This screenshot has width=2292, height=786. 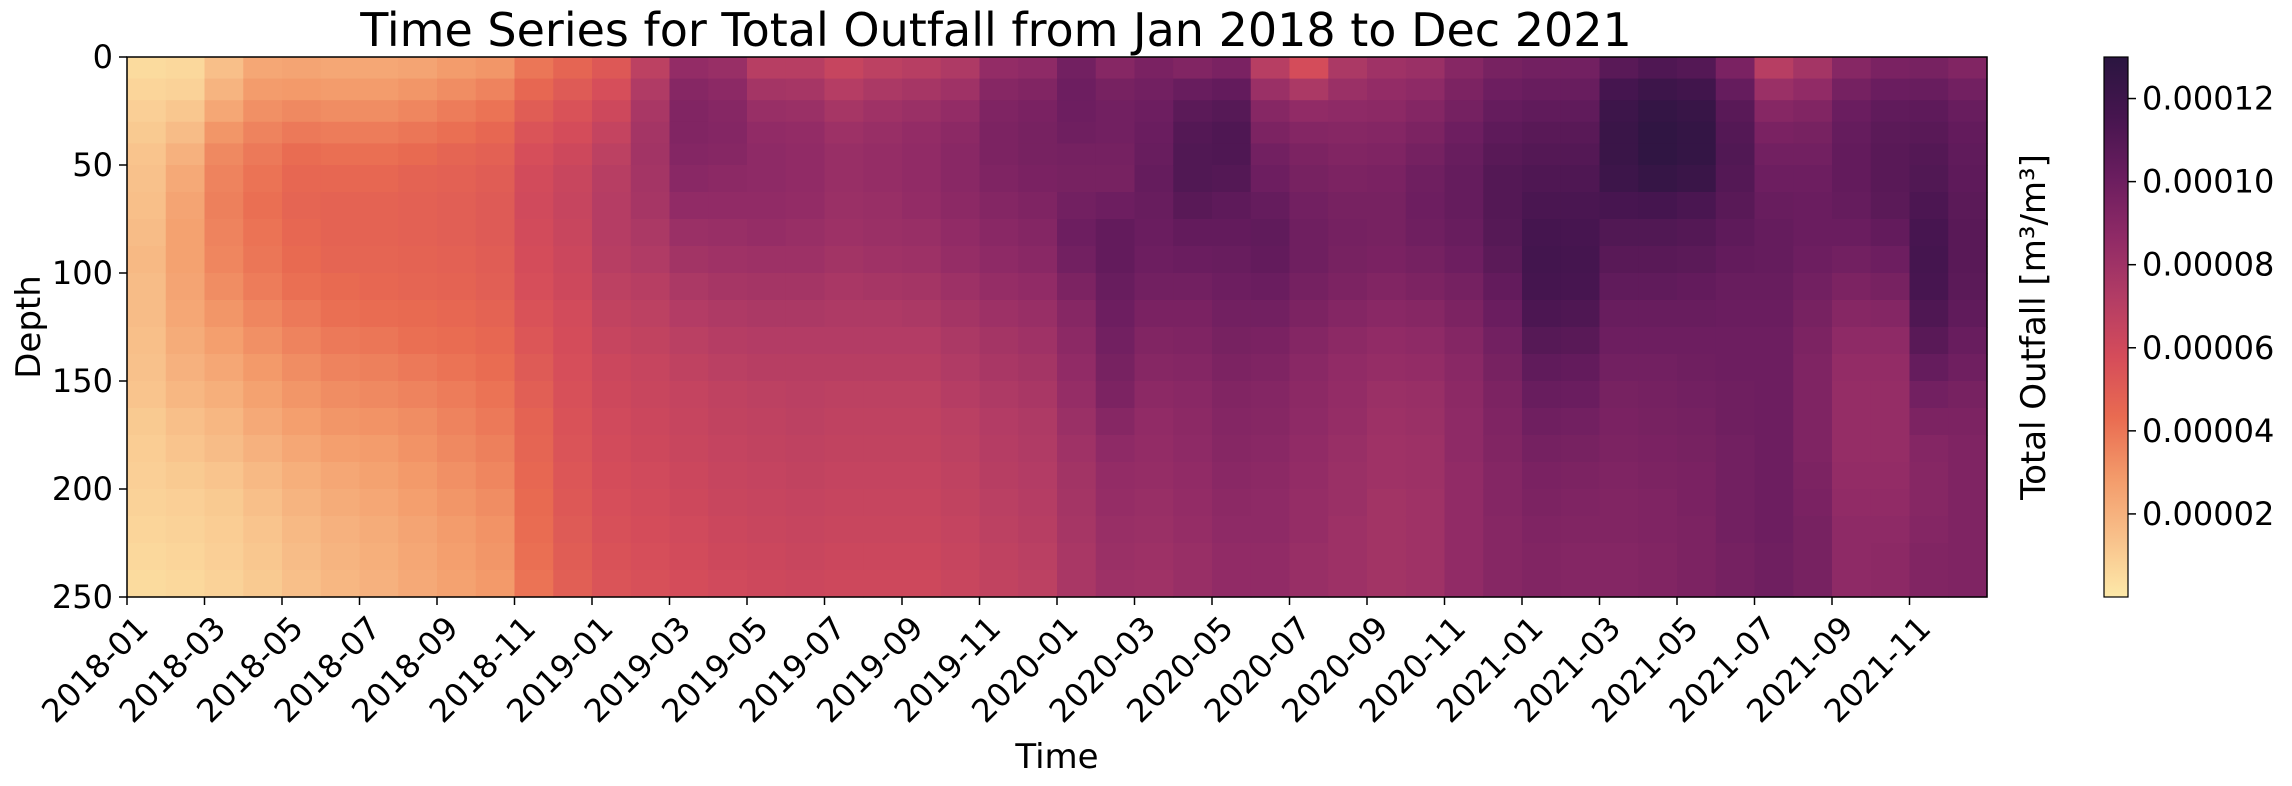 I want to click on x-axis-label: Time, so click(x=1056, y=757).